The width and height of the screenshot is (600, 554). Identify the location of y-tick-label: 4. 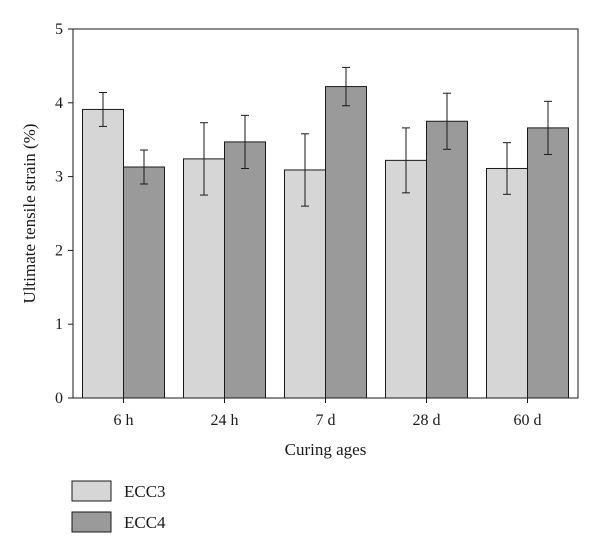
(59, 103).